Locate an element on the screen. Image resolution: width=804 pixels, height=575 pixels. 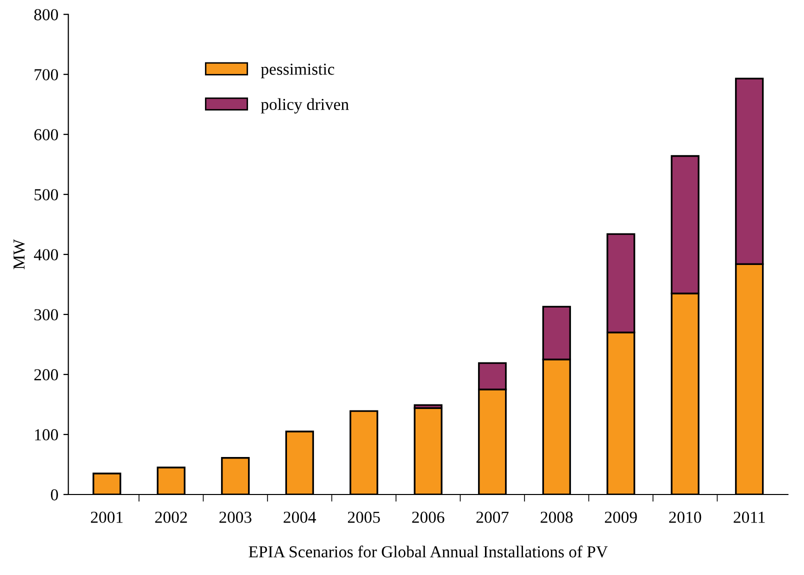
y-tick-label: 600 is located at coordinates (46, 134).